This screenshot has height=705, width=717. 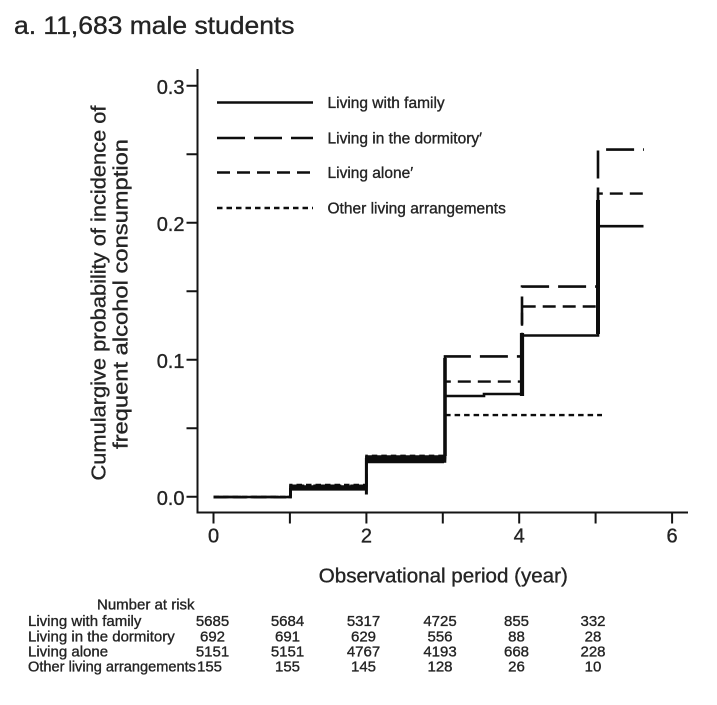 What do you see at coordinates (592, 621) in the screenshot?
I see `svg-text: 332` at bounding box center [592, 621].